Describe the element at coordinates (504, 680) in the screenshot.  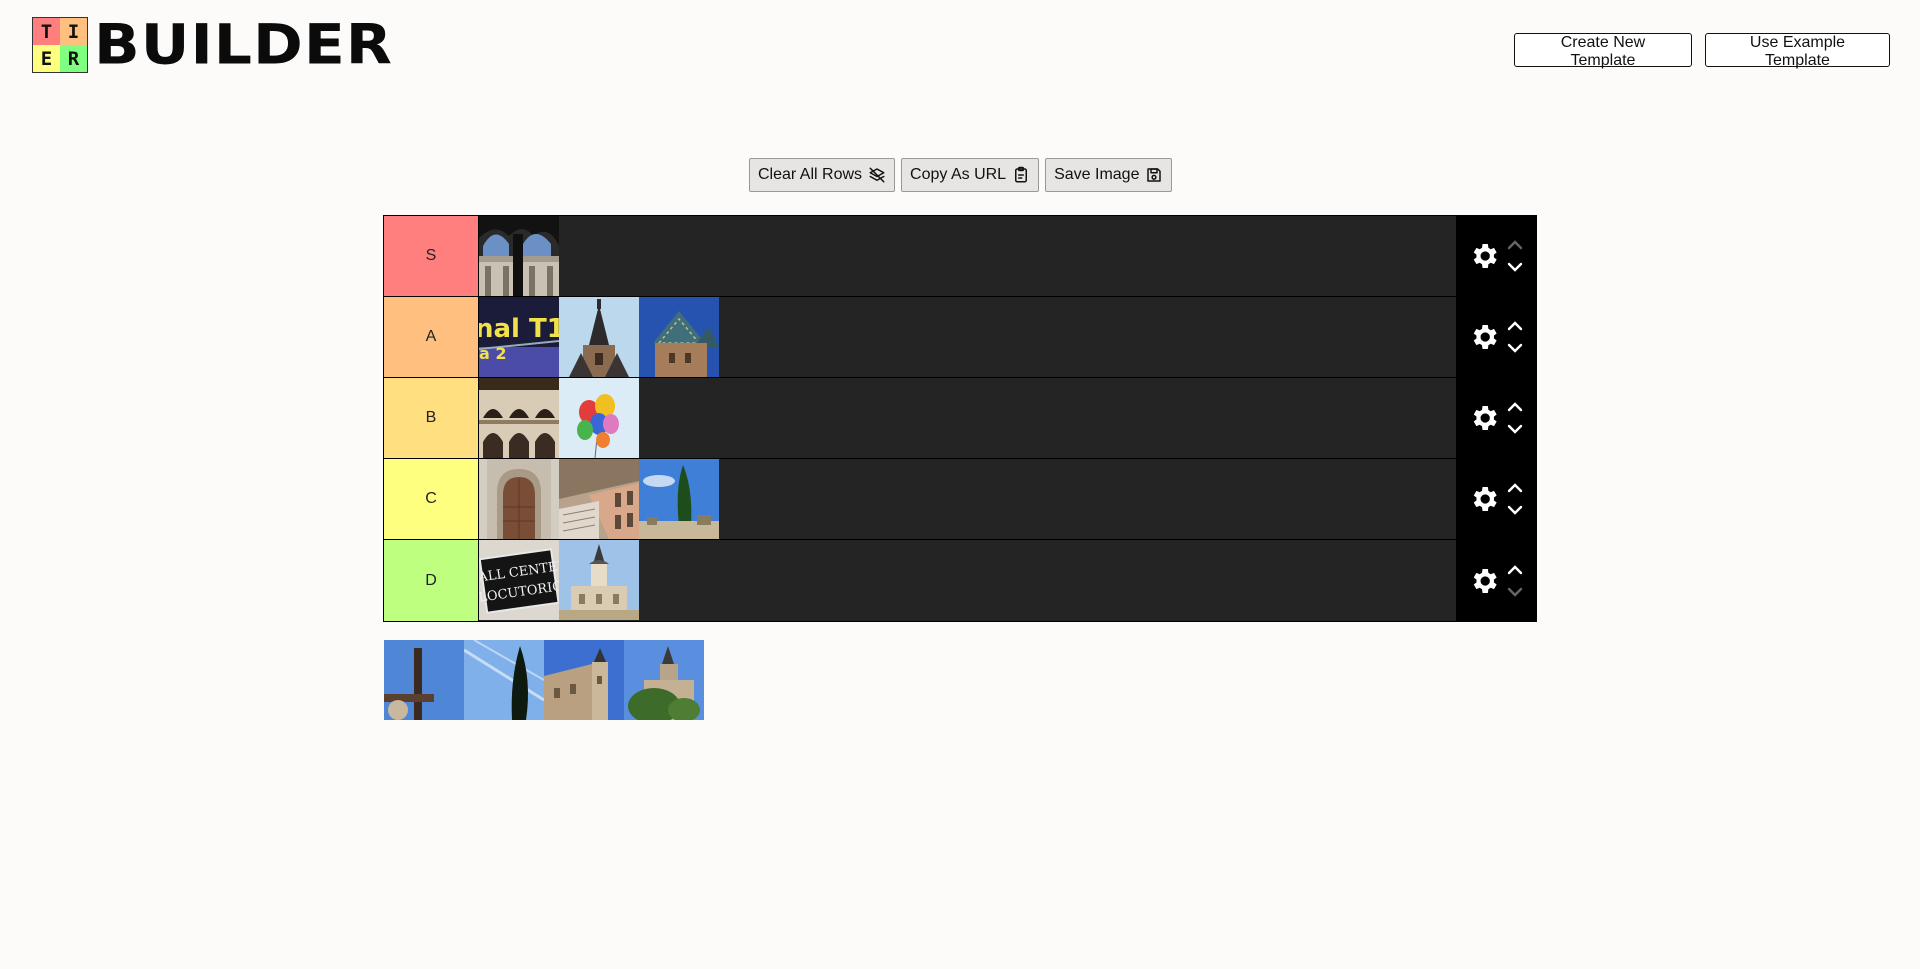
I see `pool-item-cypress-silhouette` at that location.